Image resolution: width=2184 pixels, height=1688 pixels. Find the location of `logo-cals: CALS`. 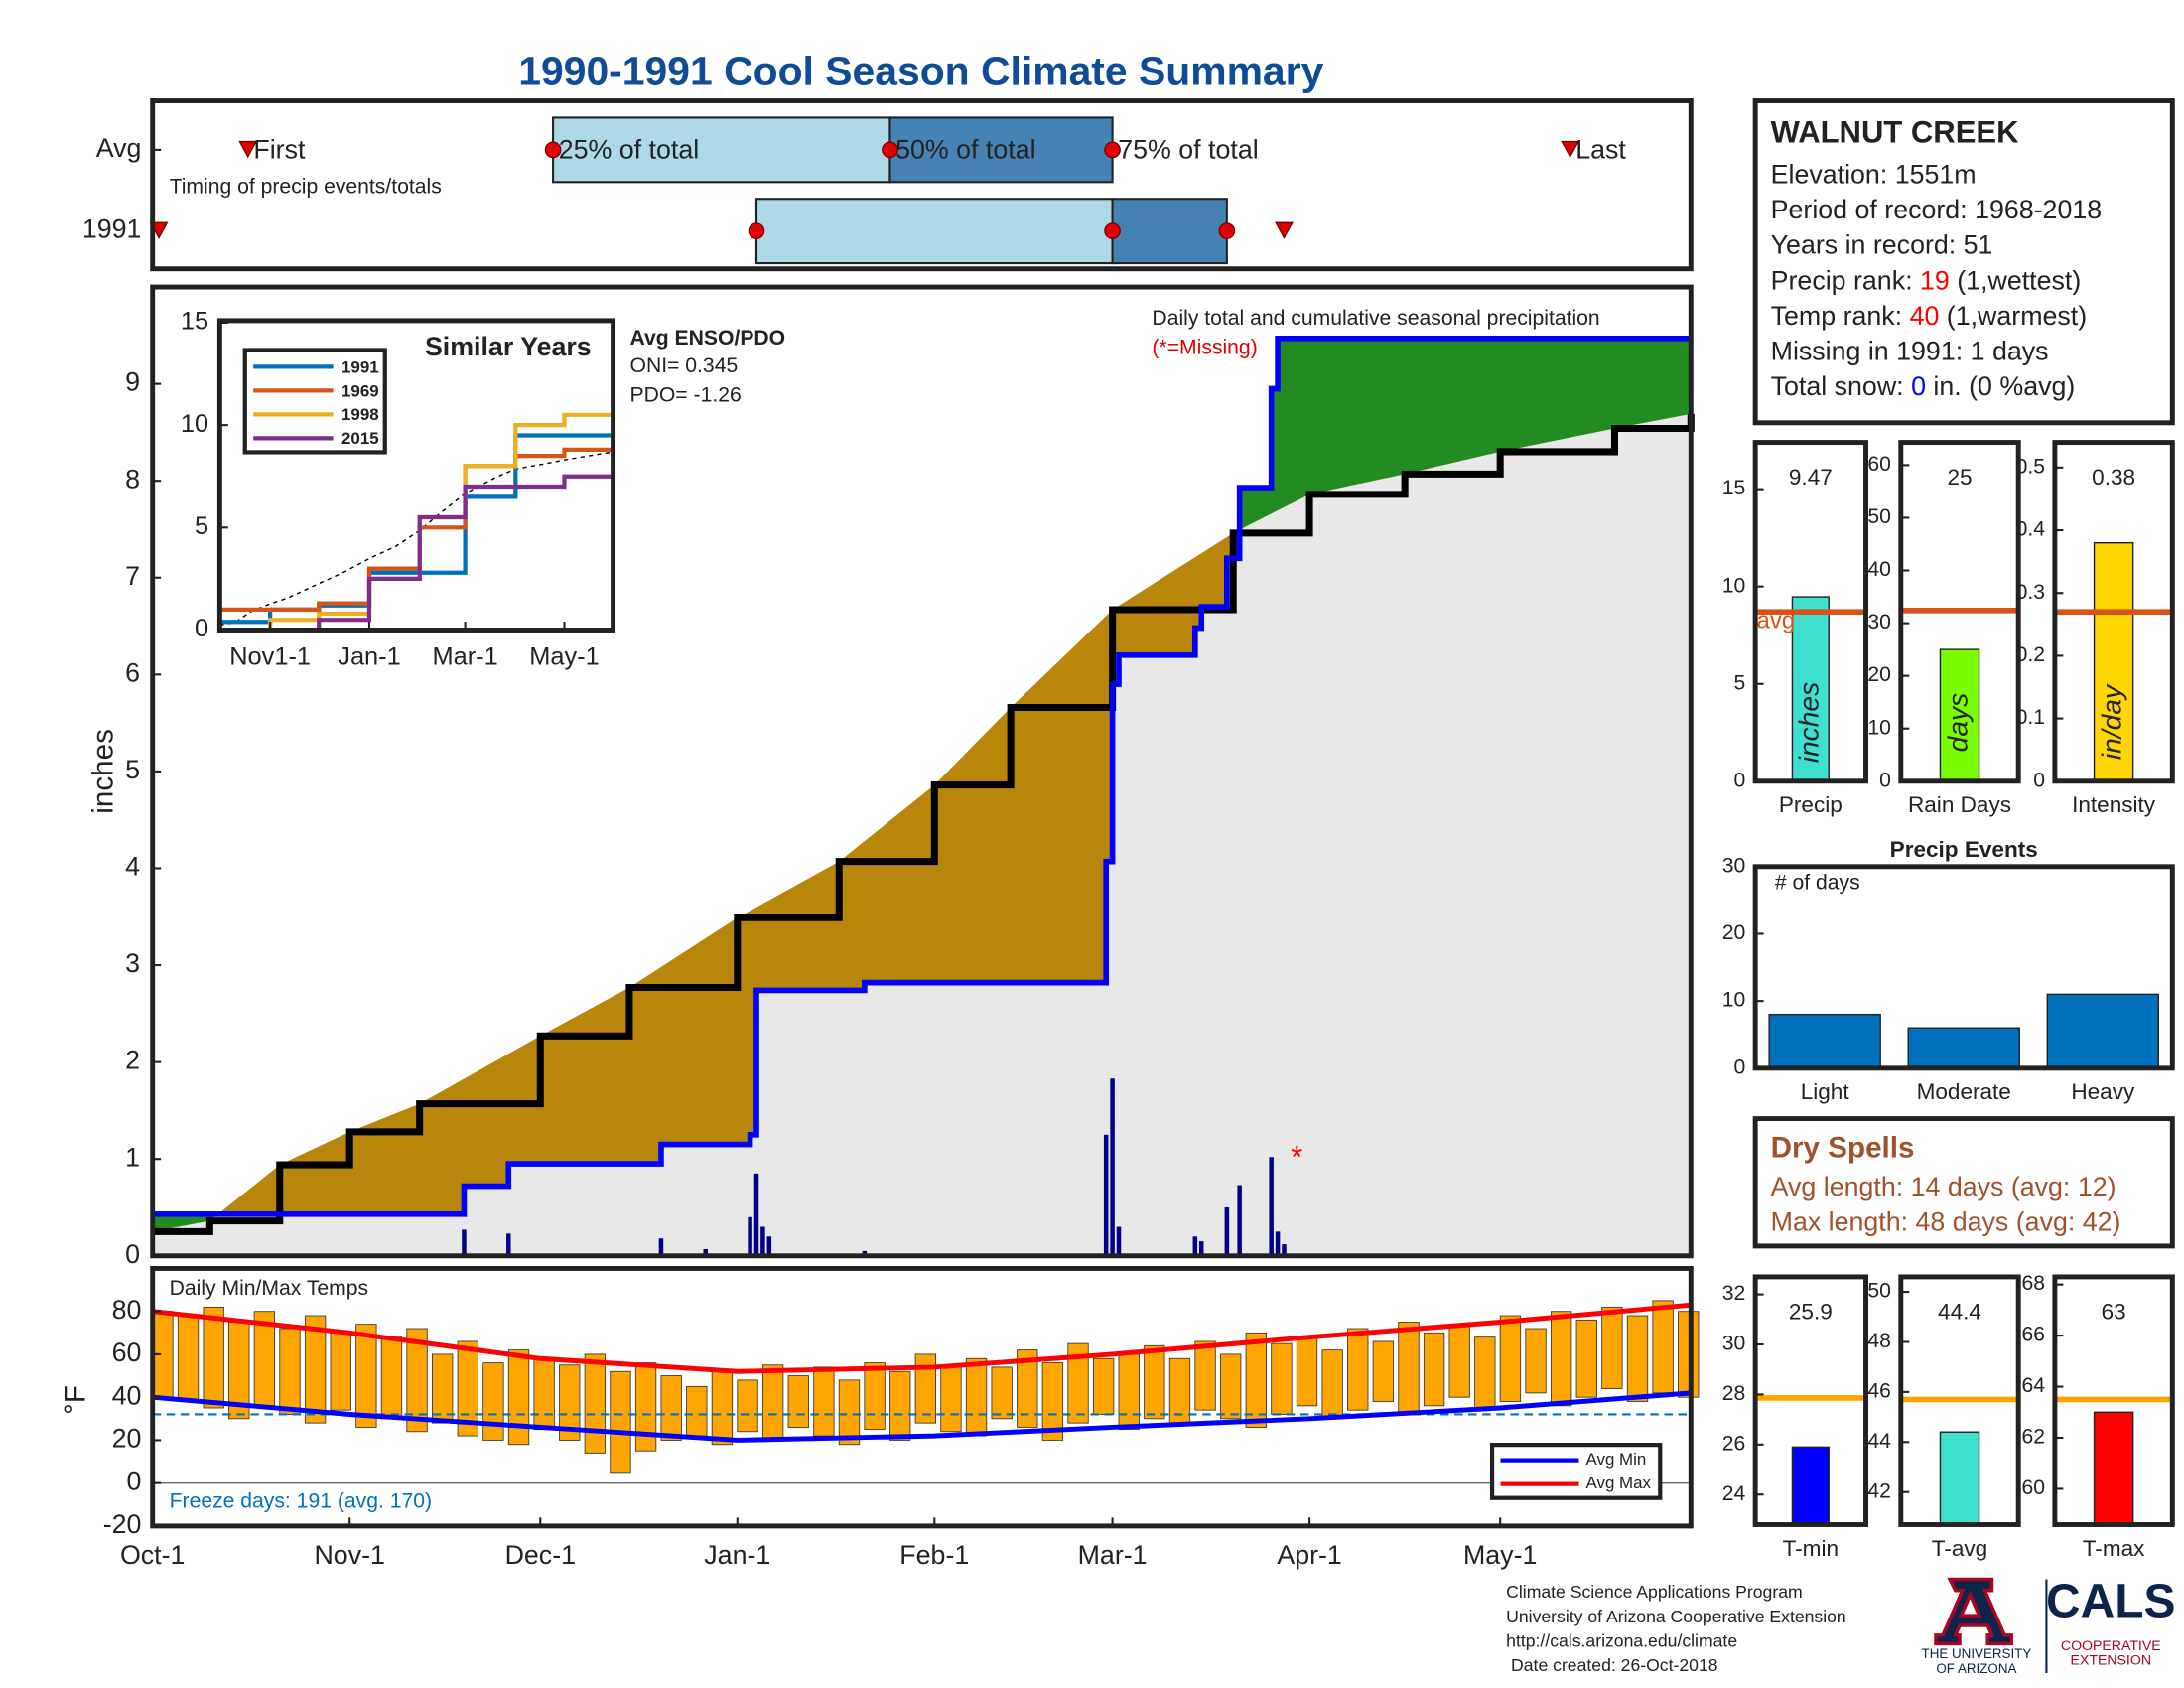

logo-cals: CALS is located at coordinates (2111, 1602).